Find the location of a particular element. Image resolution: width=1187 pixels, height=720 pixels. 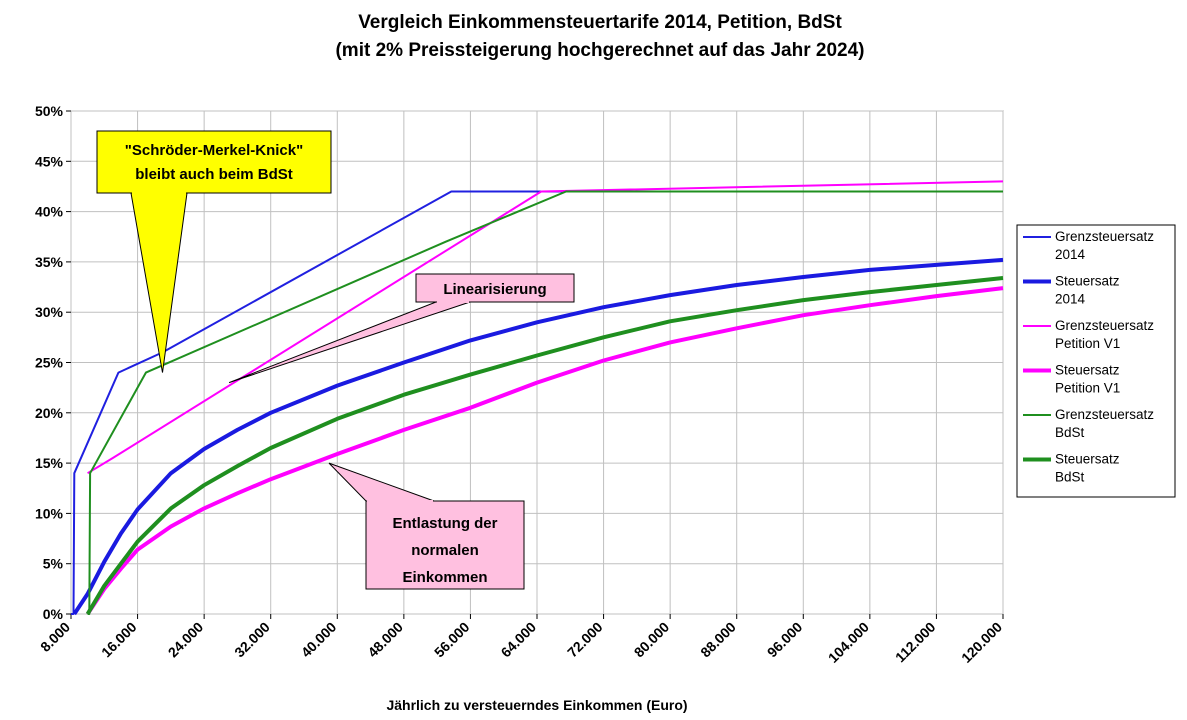

x-tick-label: 80.000 is located at coordinates (652, 640).